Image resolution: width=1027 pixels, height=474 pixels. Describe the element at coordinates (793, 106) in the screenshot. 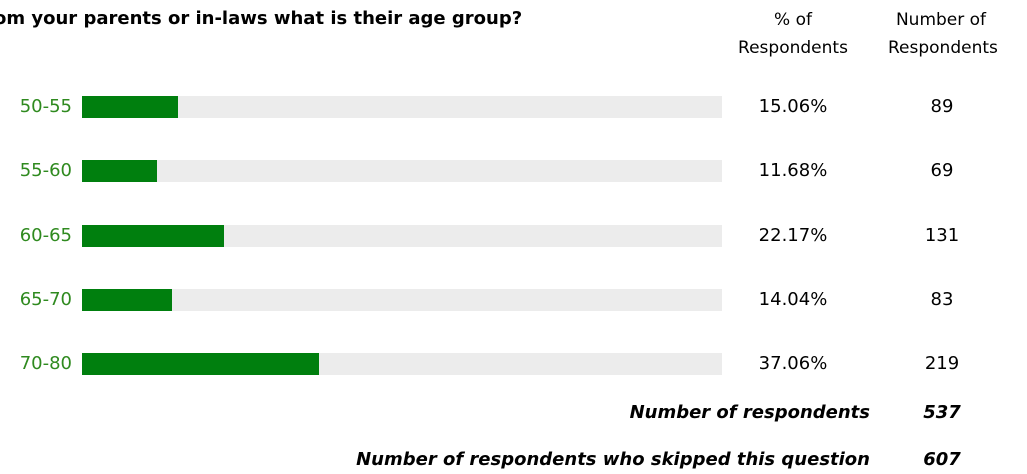

I see `percent-label: 15.06%` at that location.